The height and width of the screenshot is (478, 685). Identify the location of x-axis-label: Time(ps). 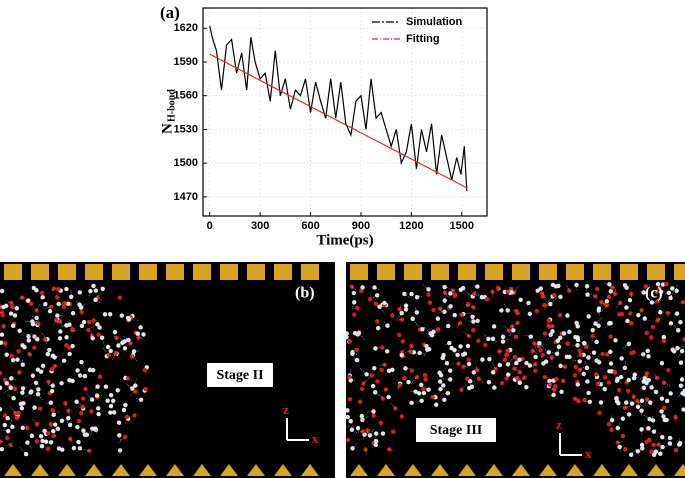
(344, 240).